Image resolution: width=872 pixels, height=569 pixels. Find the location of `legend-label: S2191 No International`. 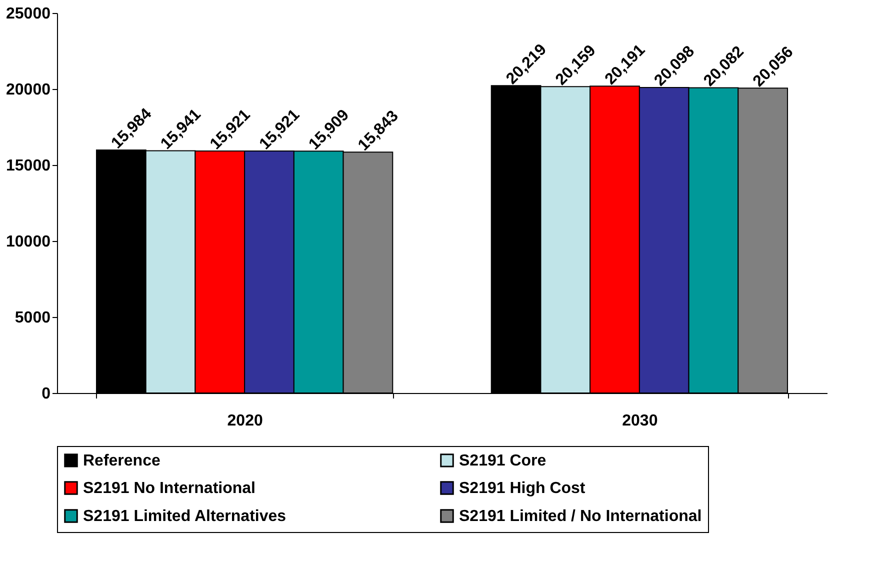

legend-label: S2191 No International is located at coordinates (169, 488).